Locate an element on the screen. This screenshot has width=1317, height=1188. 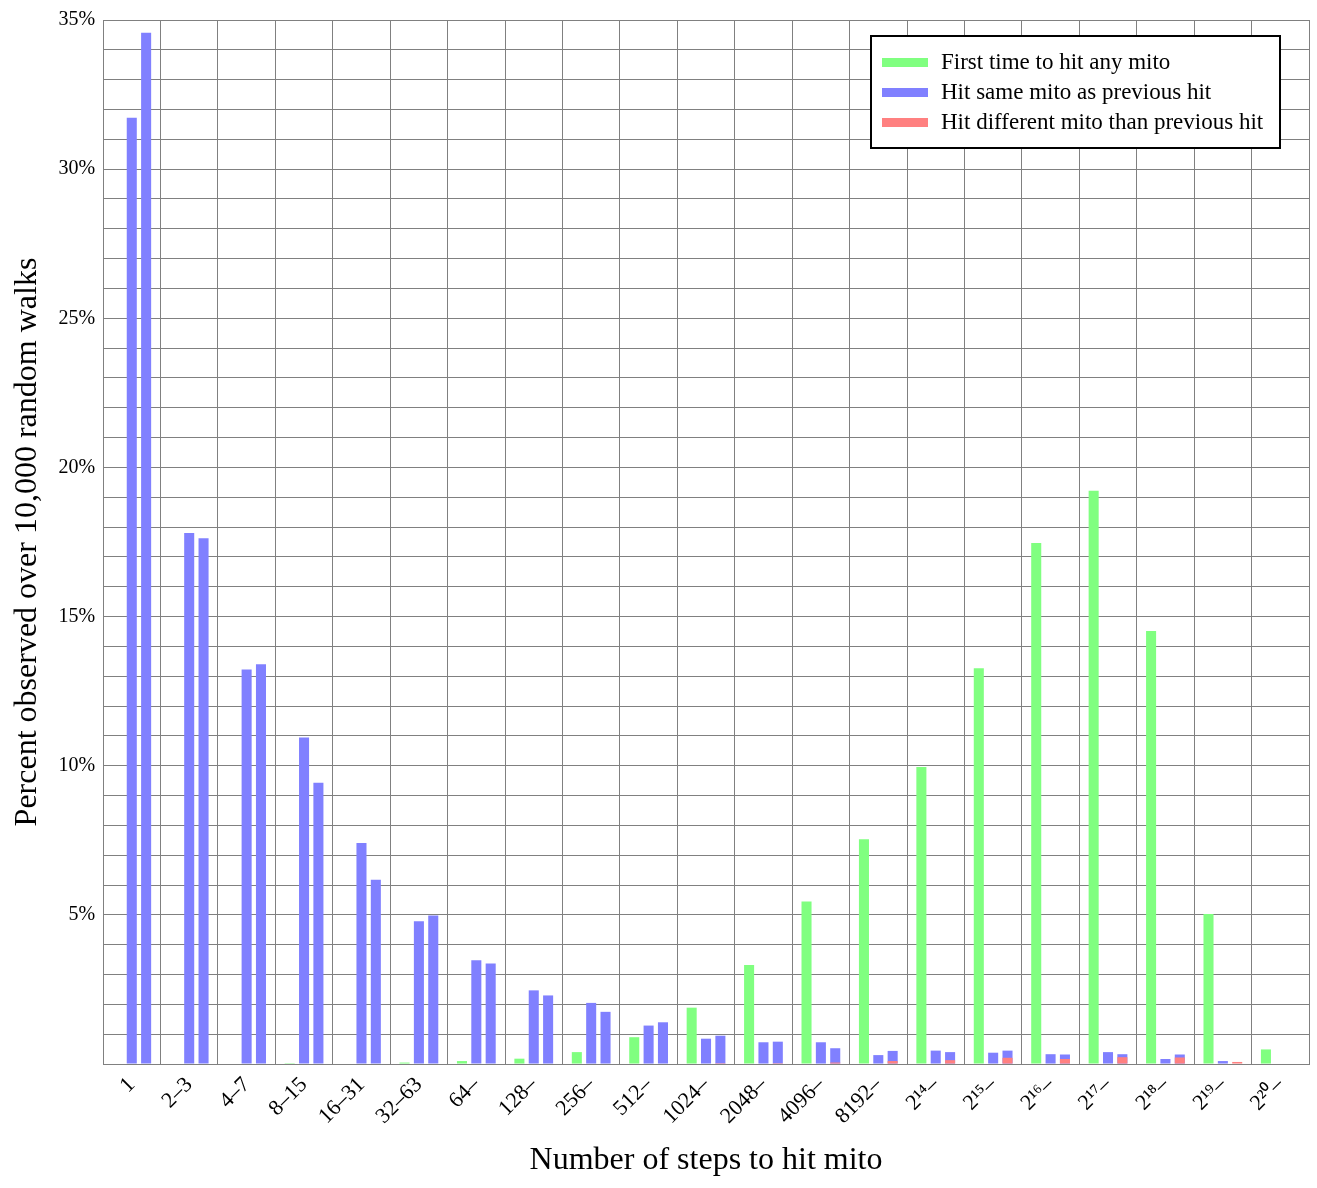
x-tick-label: 2¹⁸– is located at coordinates (1151, 1092).